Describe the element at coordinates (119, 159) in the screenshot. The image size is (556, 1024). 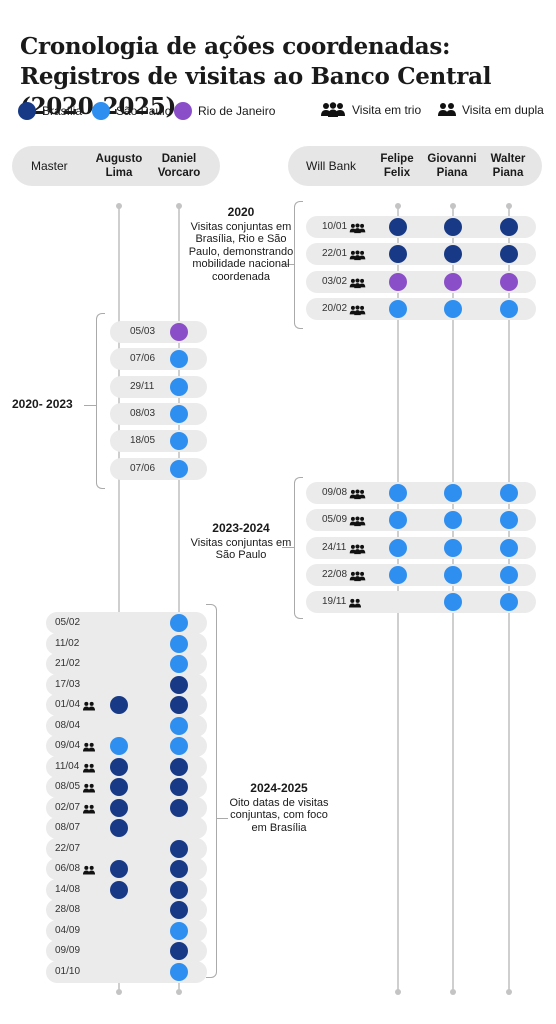
I see `augusto-first: Augusto` at that location.